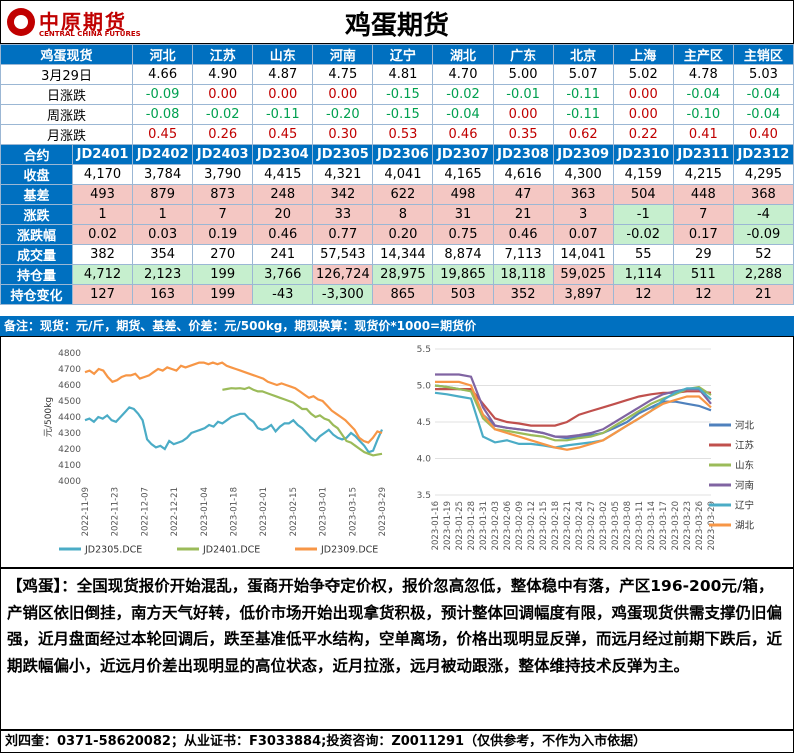 The image size is (794, 753). Describe the element at coordinates (67, 54) in the screenshot. I see `spot-header-label: 鸡蛋现货` at that location.